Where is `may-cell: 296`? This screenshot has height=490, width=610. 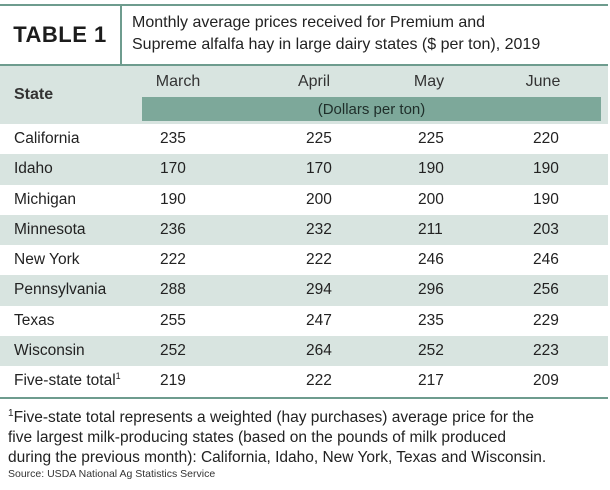 may-cell: 296 is located at coordinates (431, 290).